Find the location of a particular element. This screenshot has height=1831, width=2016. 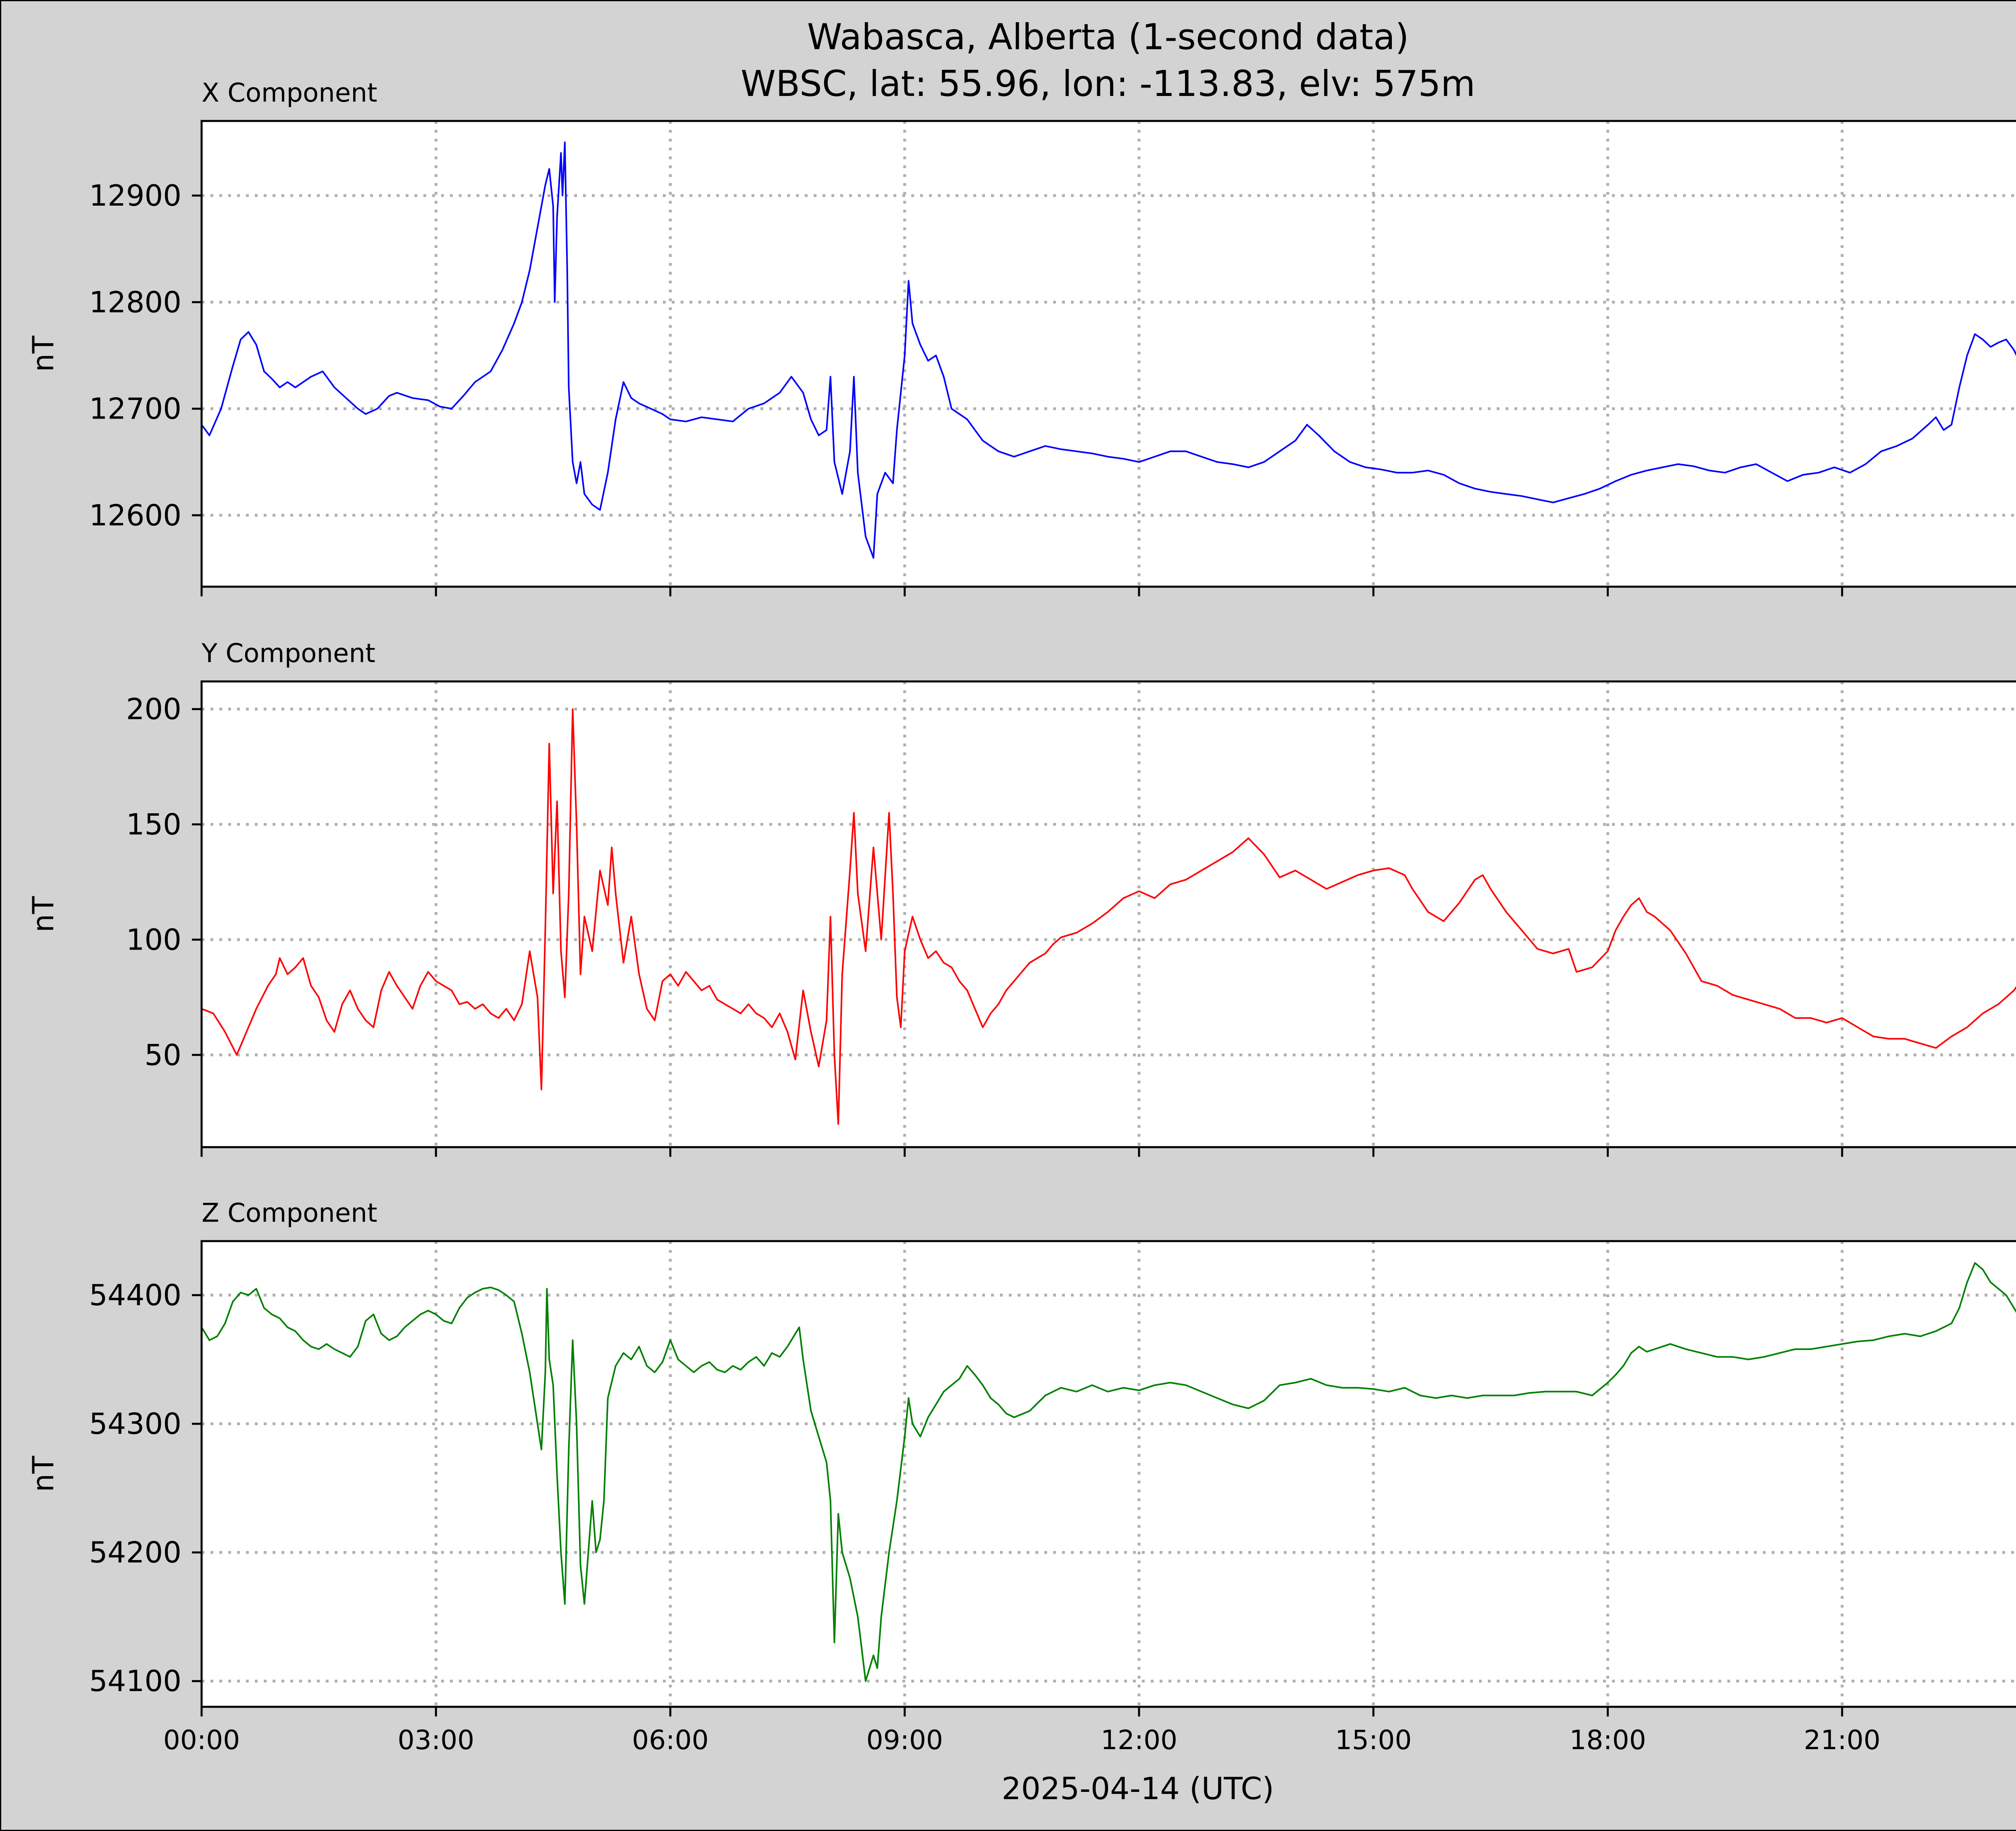

y-tick-label-x-2: 12800 is located at coordinates (135, 302).